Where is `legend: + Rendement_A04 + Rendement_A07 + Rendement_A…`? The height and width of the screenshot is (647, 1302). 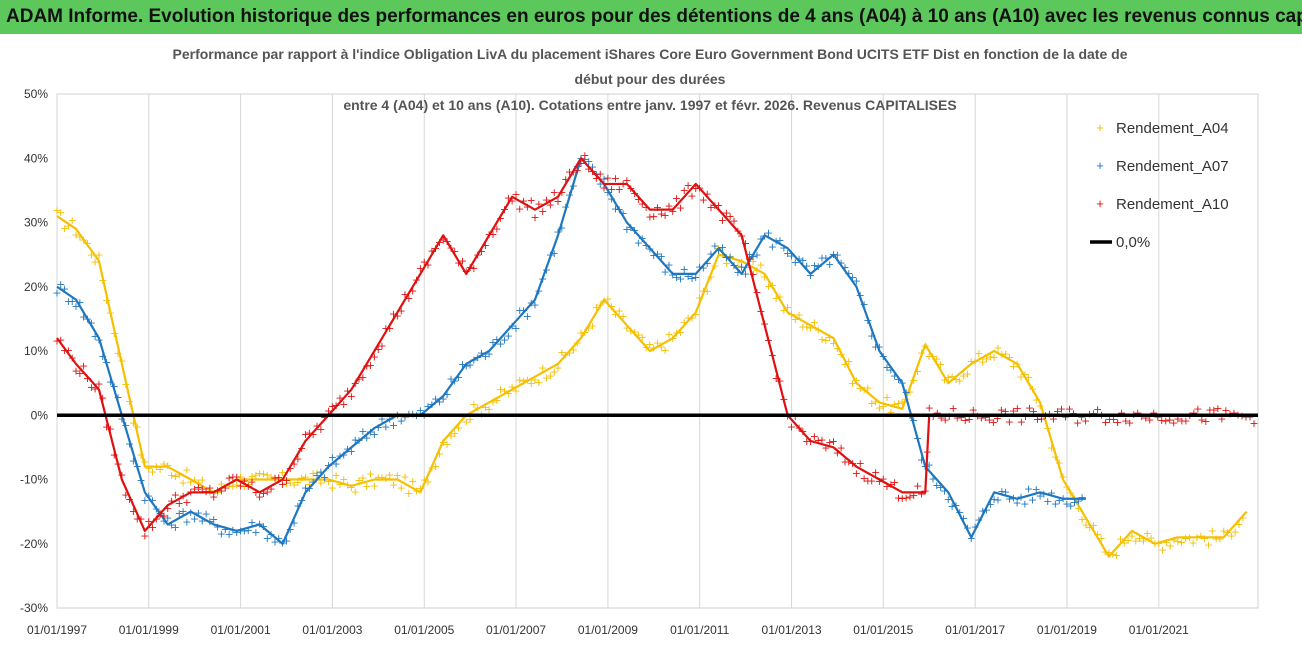 legend: + Rendement_A04 + Rendement_A07 + Rendement_A… is located at coordinates (1159, 185).